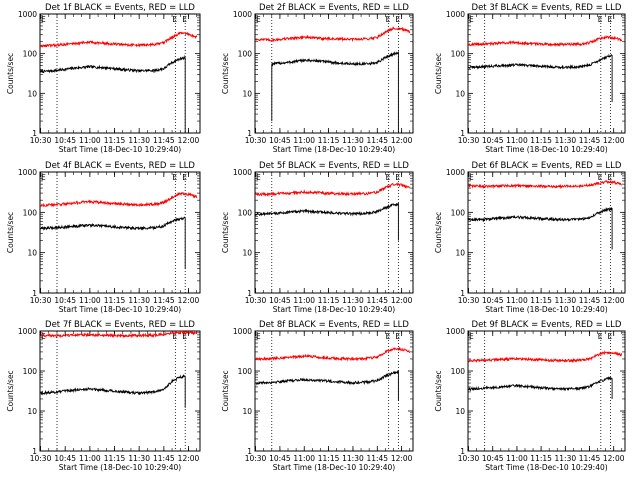 This screenshot has width=640, height=480. What do you see at coordinates (334, 325) in the screenshot?
I see `panel-title: Det 8f BLACK = Events, RED = LLD` at bounding box center [334, 325].